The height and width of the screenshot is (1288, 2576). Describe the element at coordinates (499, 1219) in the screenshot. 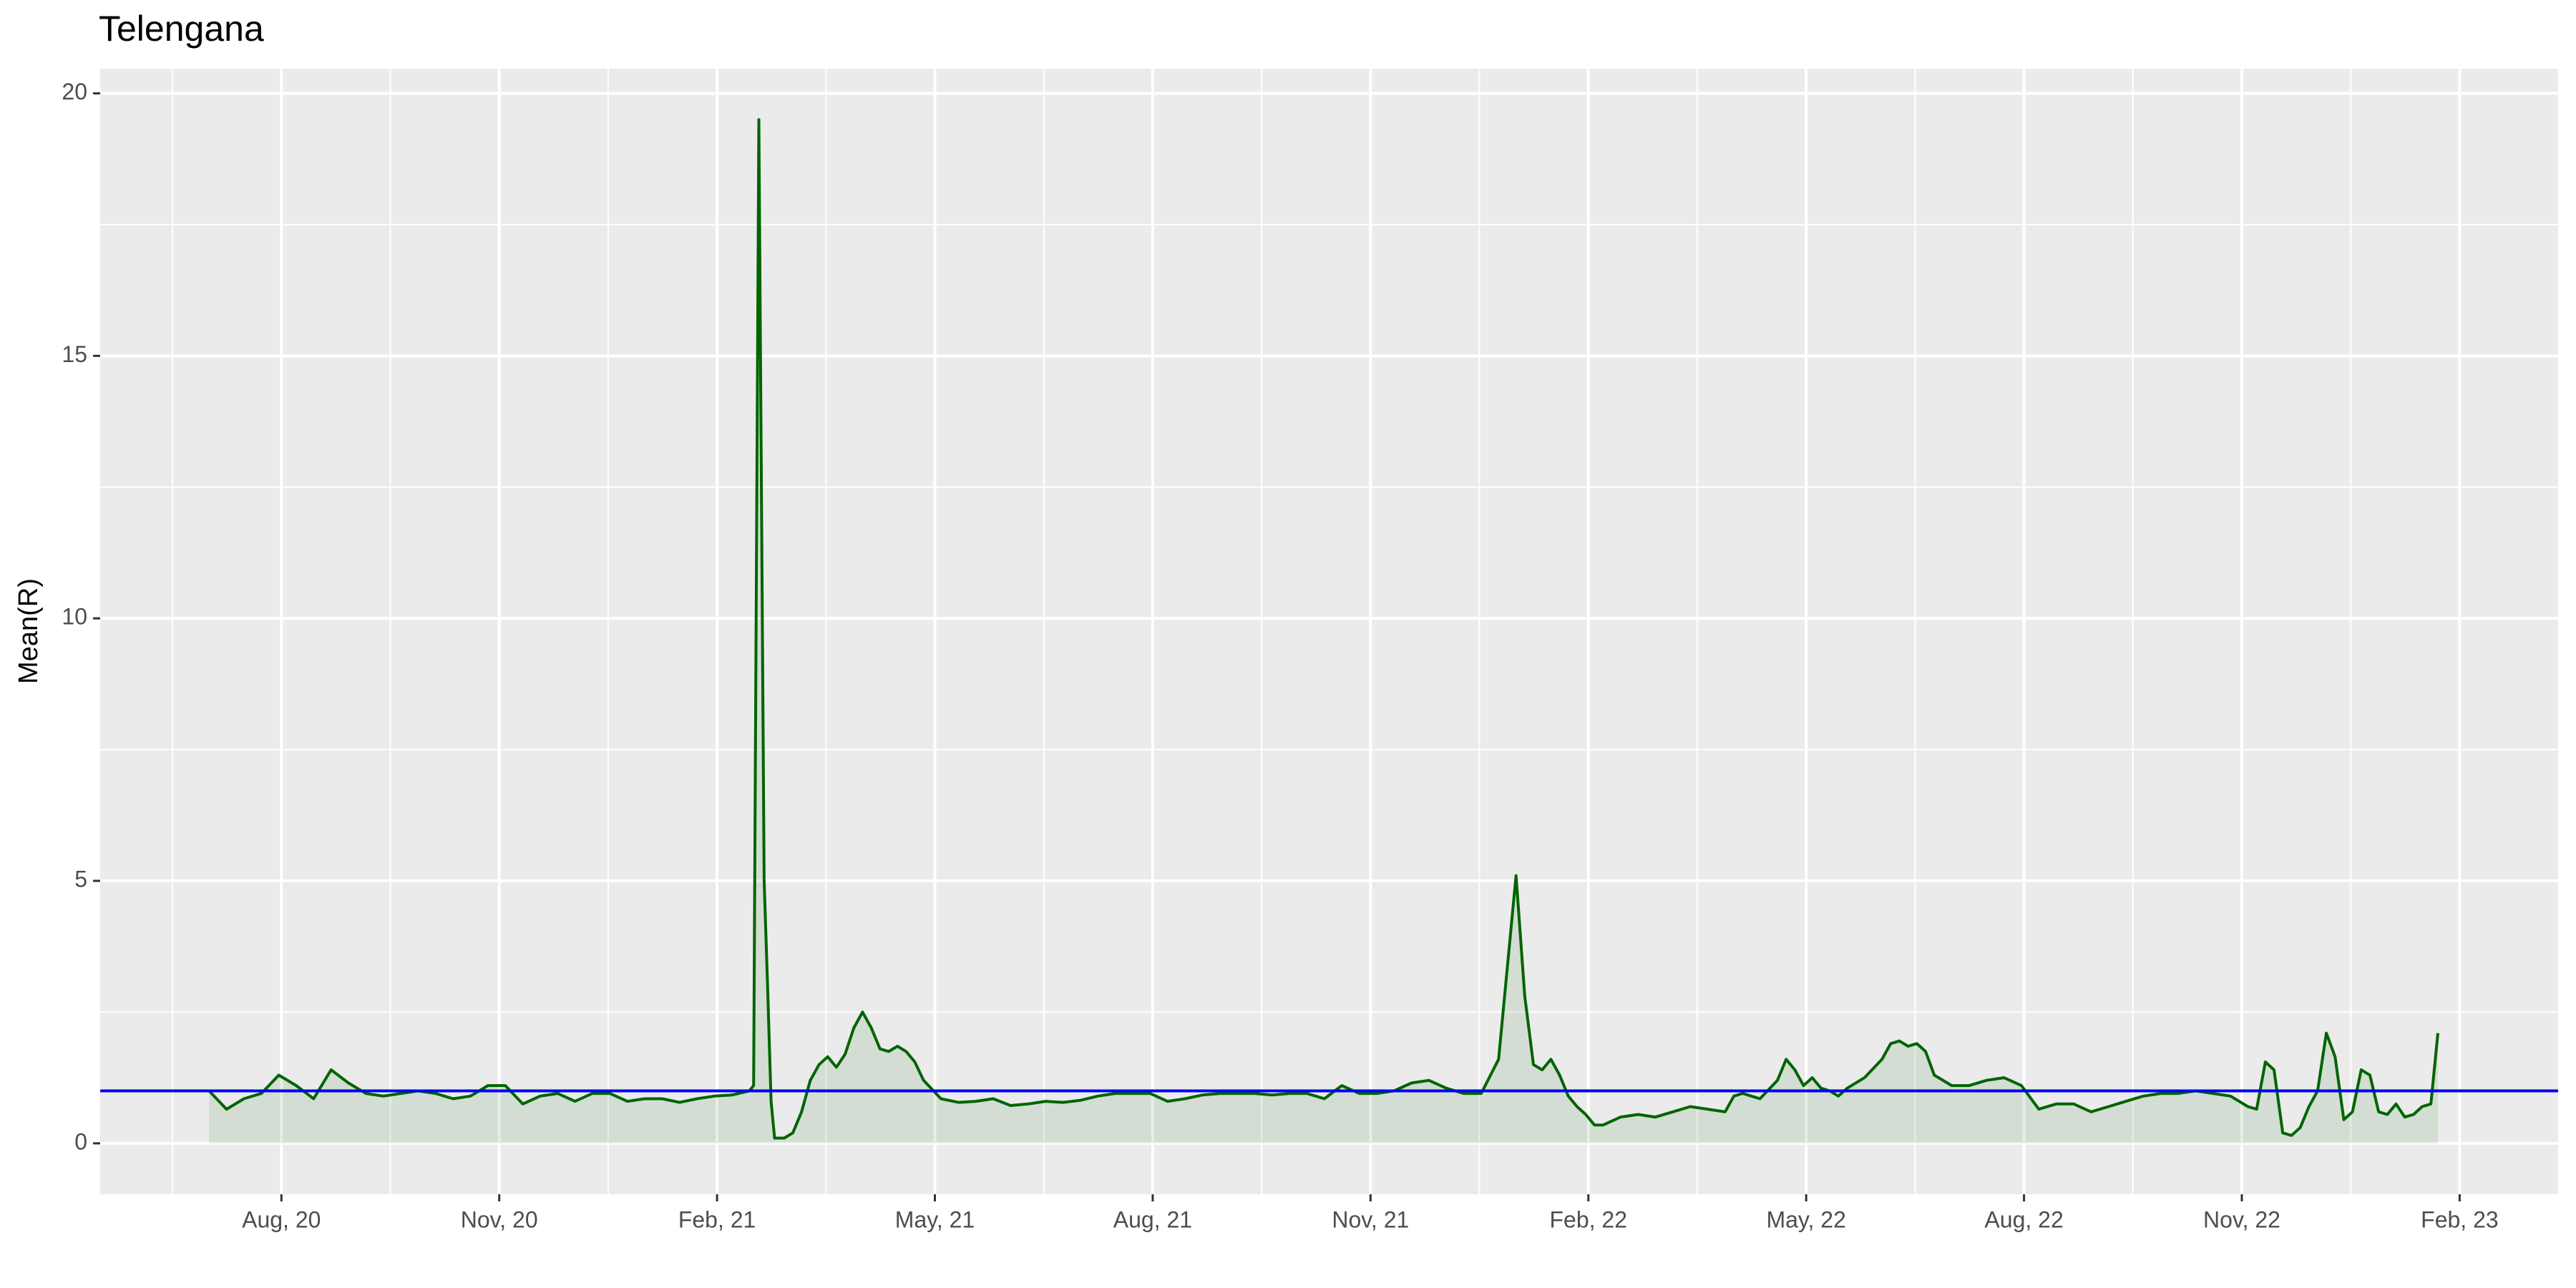

I see `x-tick-label: Nov, 20` at that location.